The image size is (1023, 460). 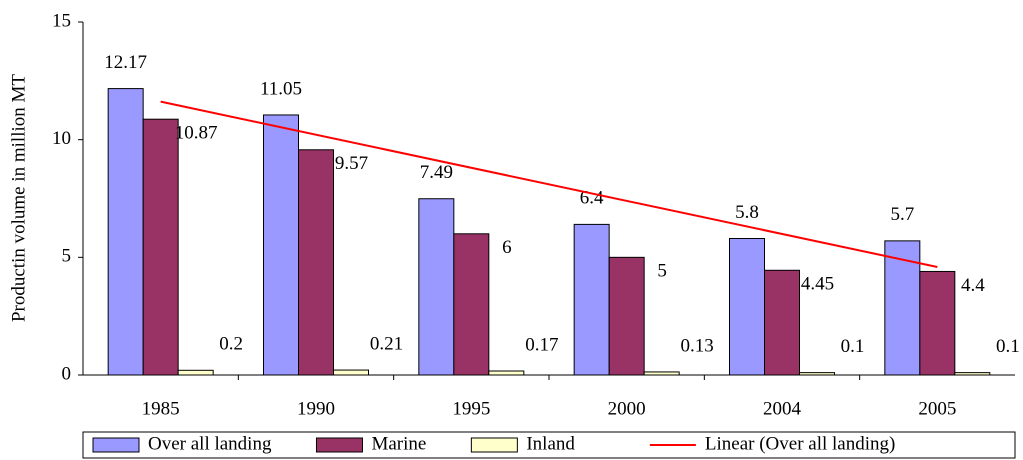 What do you see at coordinates (281, 88) in the screenshot?
I see `data-label: 11.05` at bounding box center [281, 88].